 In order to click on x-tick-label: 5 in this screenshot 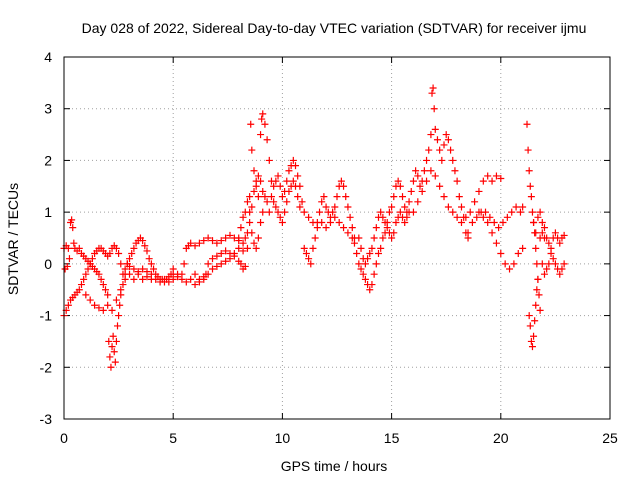, I will do `click(173, 438)`.